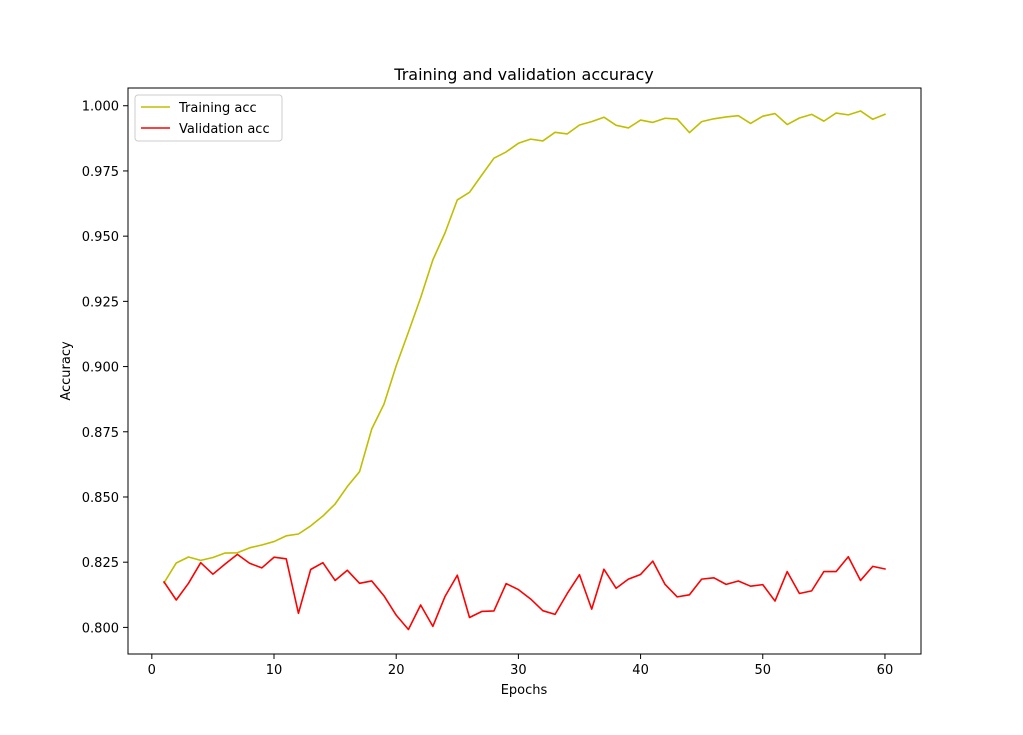 Image resolution: width=1023 pixels, height=735 pixels. What do you see at coordinates (523, 74) in the screenshot?
I see `chart-title: Training and validation accuracy` at bounding box center [523, 74].